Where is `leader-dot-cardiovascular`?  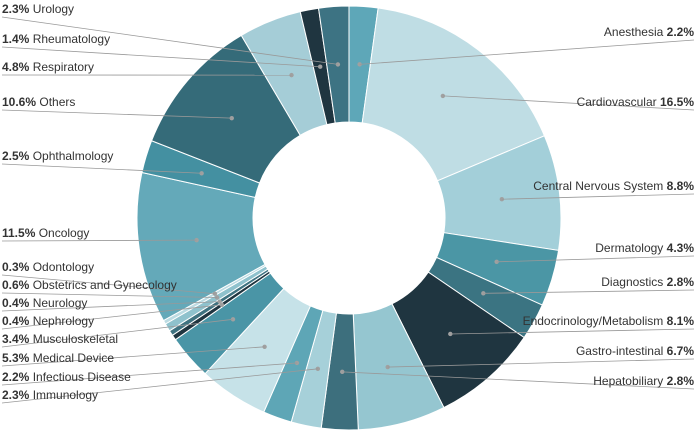 leader-dot-cardiovascular is located at coordinates (443, 96).